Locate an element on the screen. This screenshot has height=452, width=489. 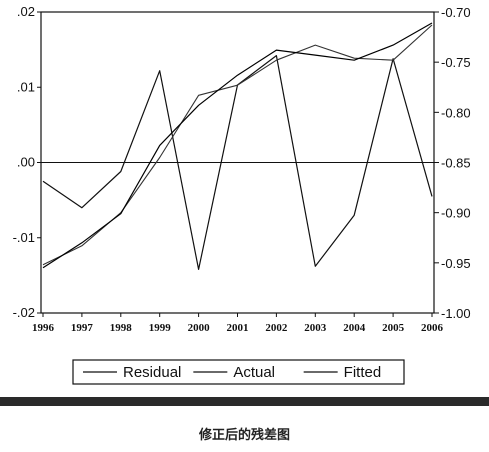
x-tick-label: 2002 is located at coordinates (276, 328).